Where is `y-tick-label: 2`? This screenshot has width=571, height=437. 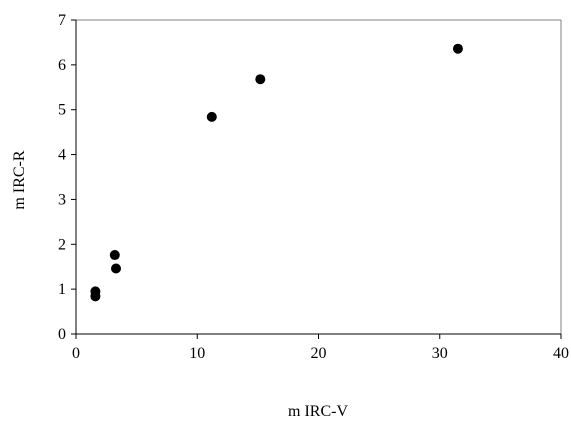
y-tick-label: 2 is located at coordinates (62, 244).